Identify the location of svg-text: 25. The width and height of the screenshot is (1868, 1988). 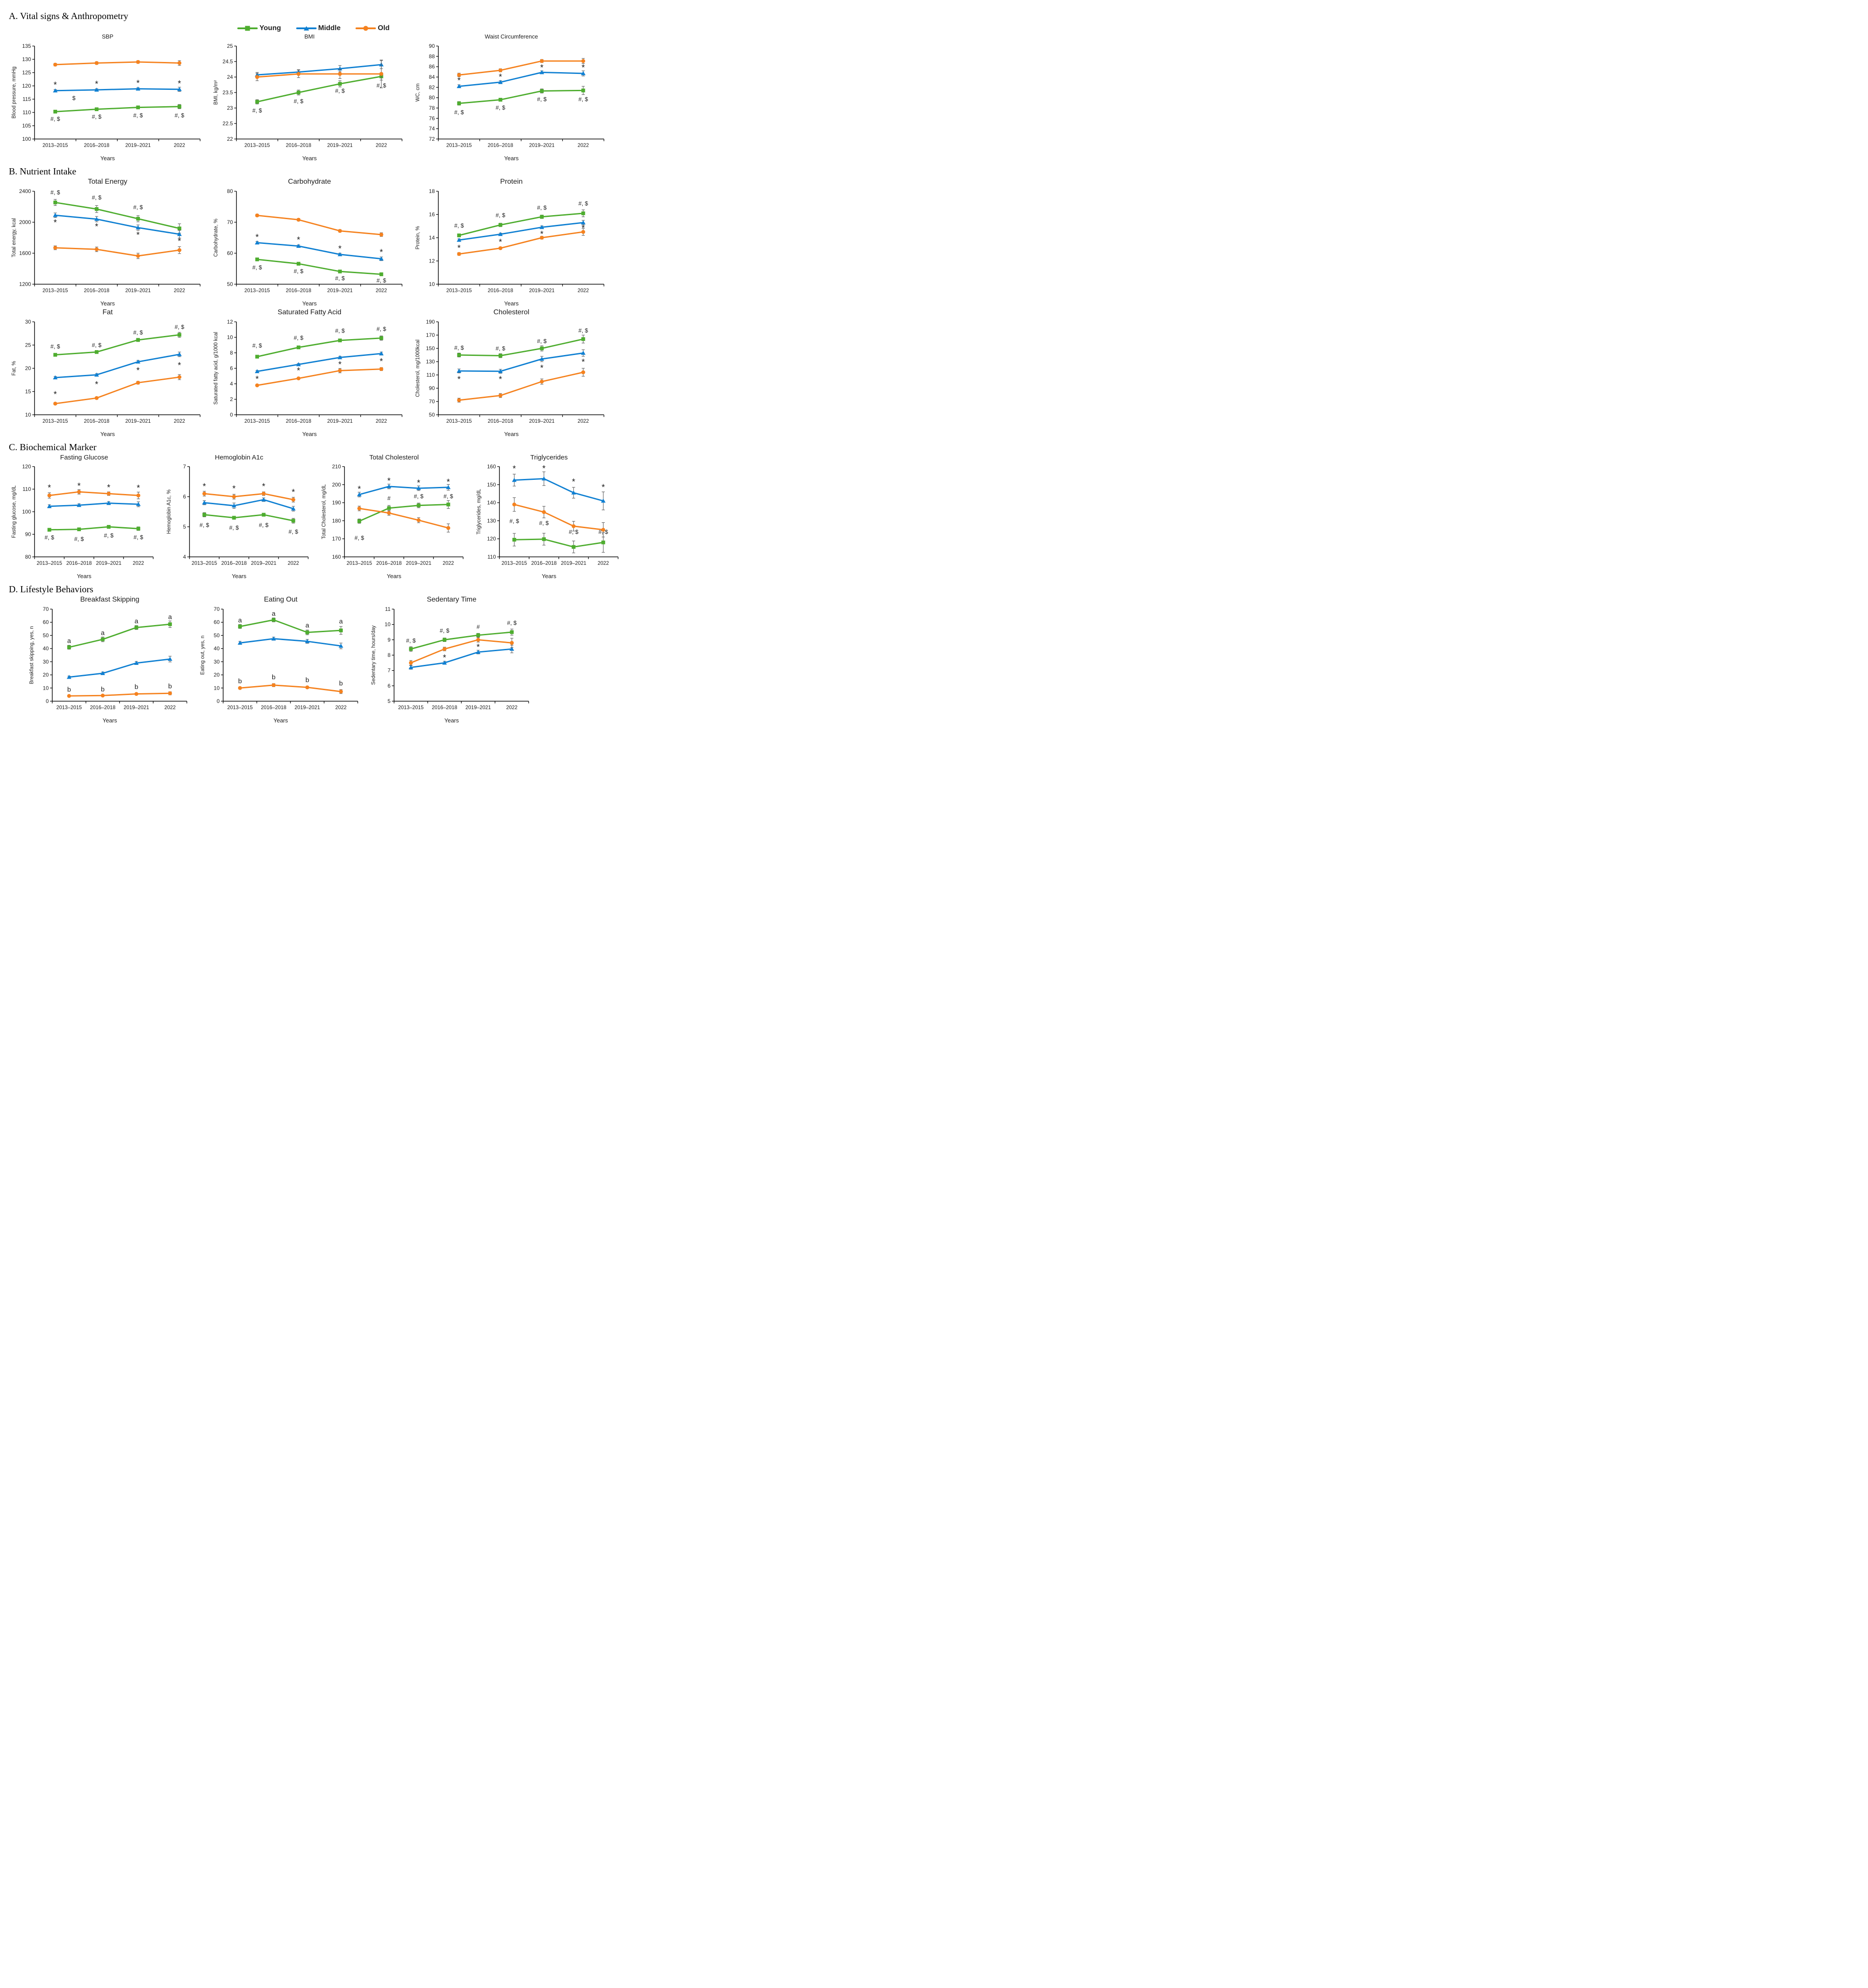
(28, 345).